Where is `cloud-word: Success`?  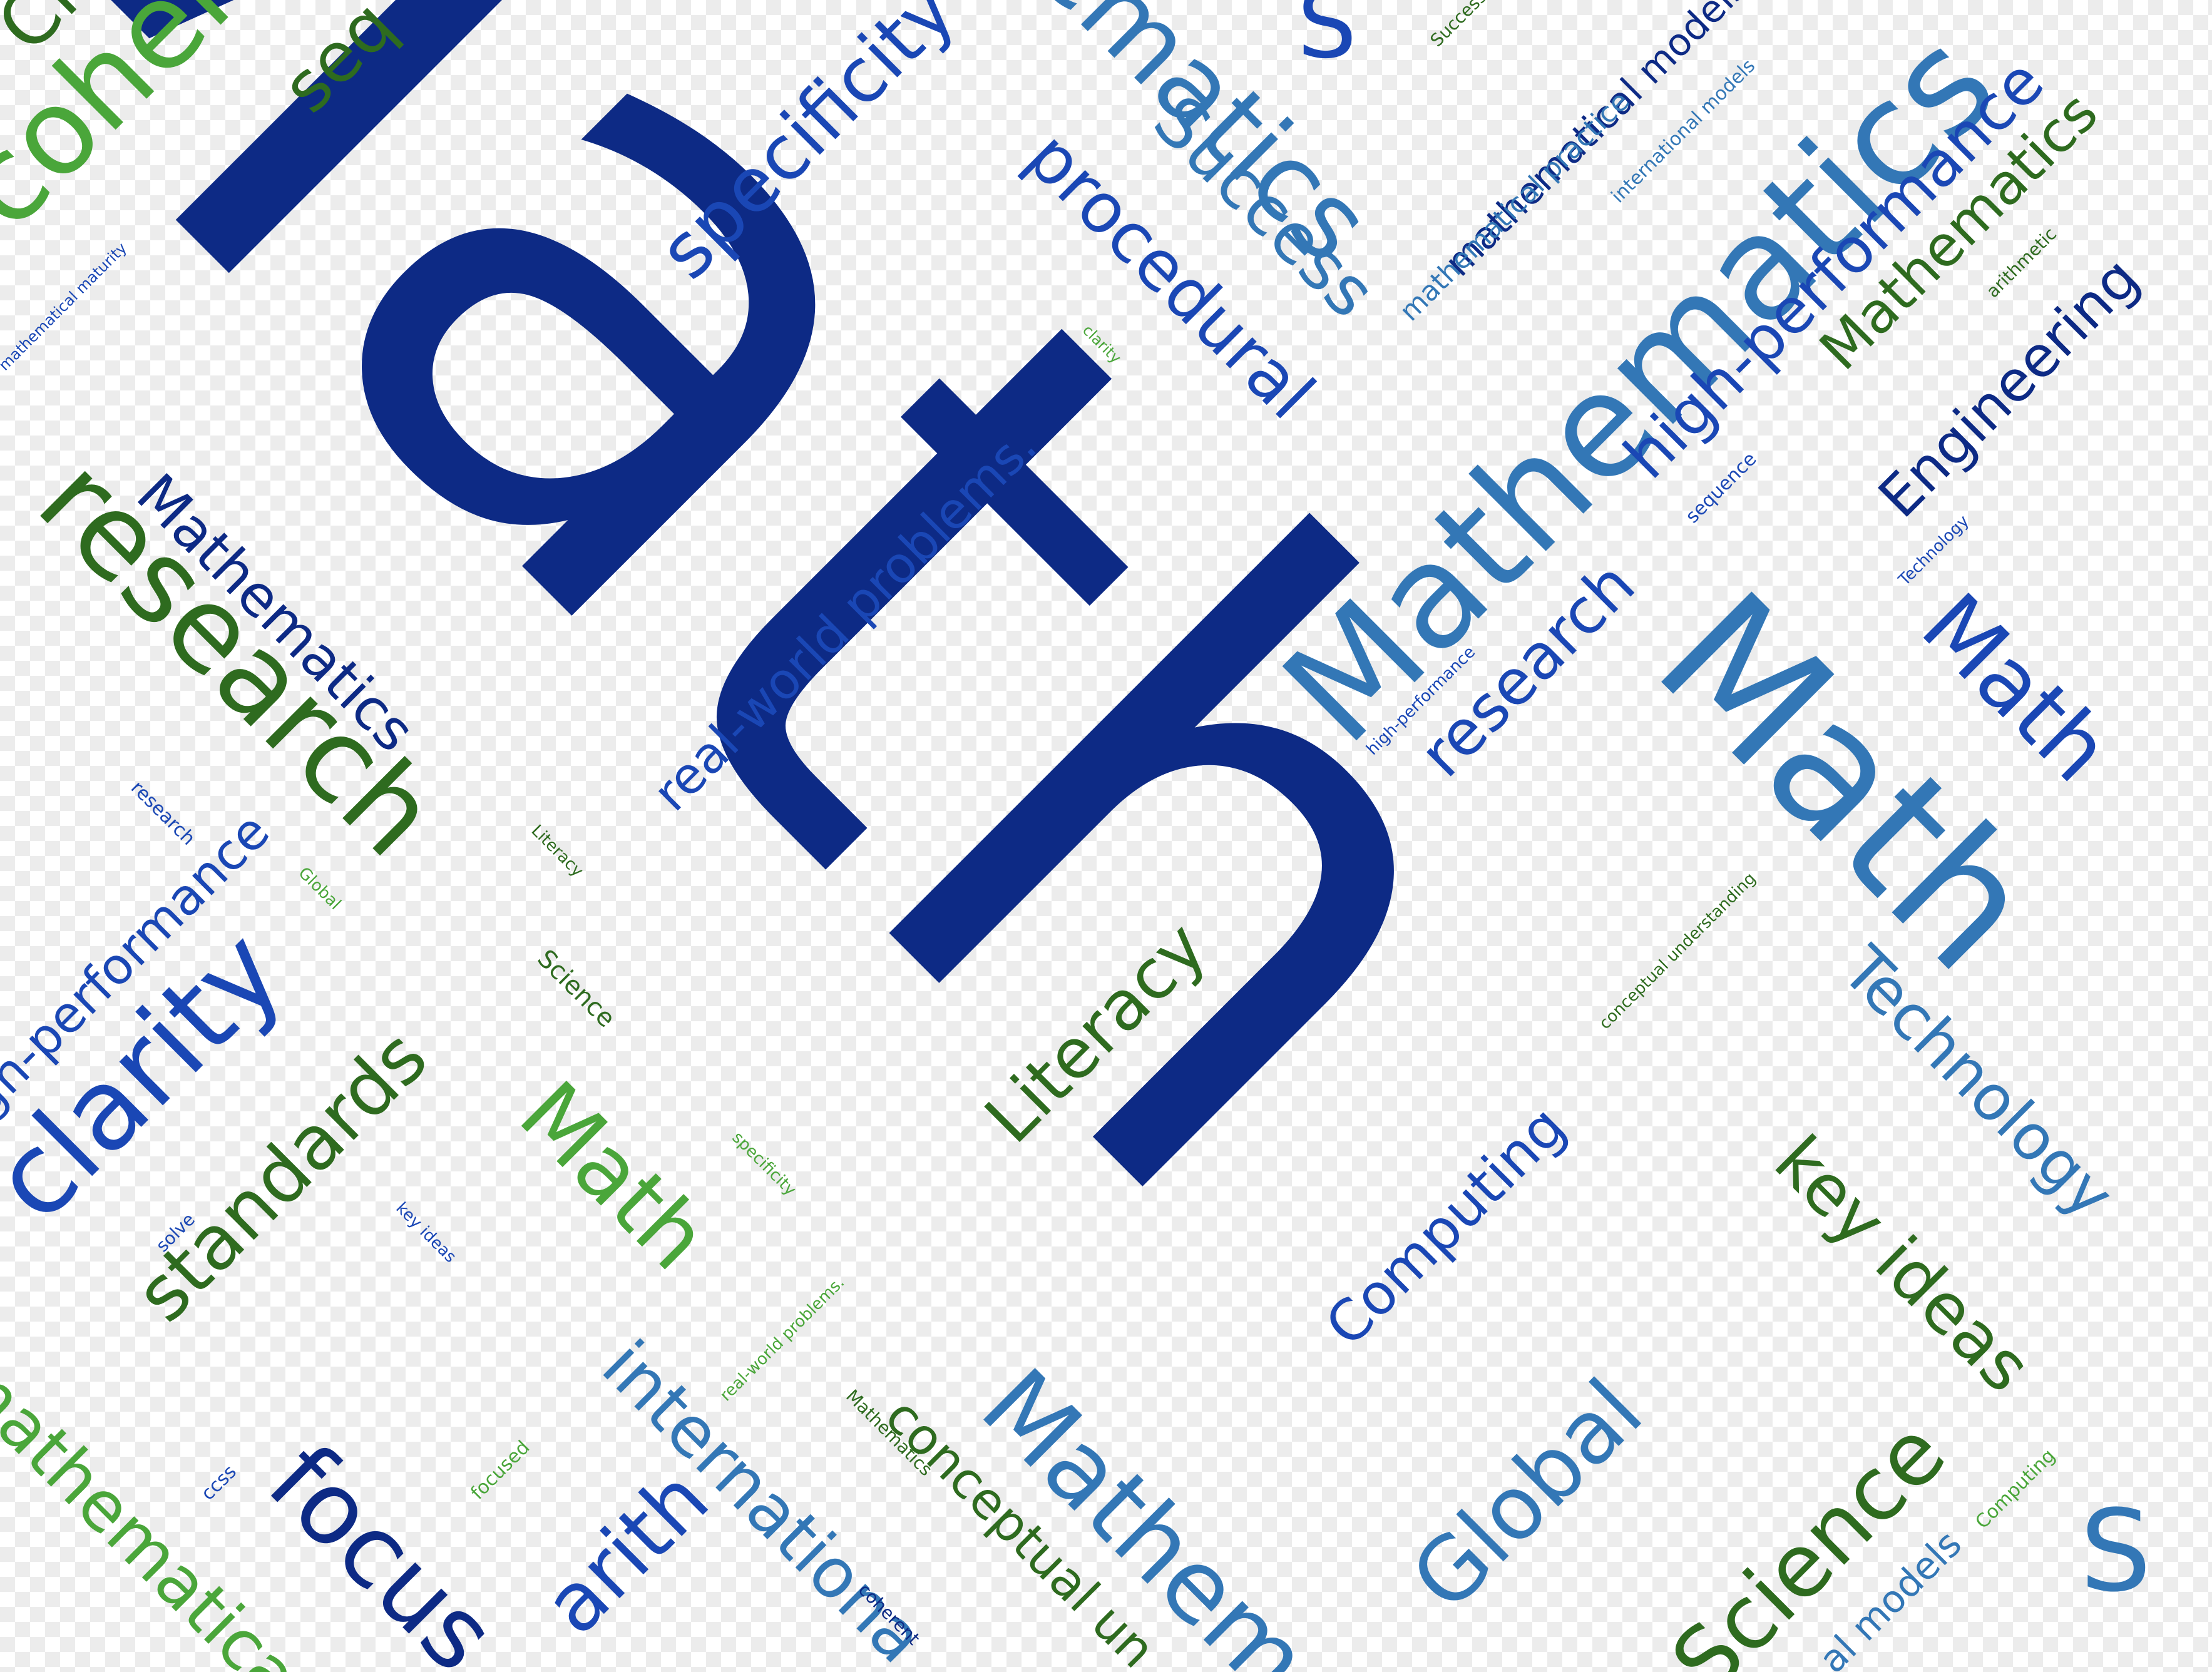 cloud-word: Success is located at coordinates (1458, 25).